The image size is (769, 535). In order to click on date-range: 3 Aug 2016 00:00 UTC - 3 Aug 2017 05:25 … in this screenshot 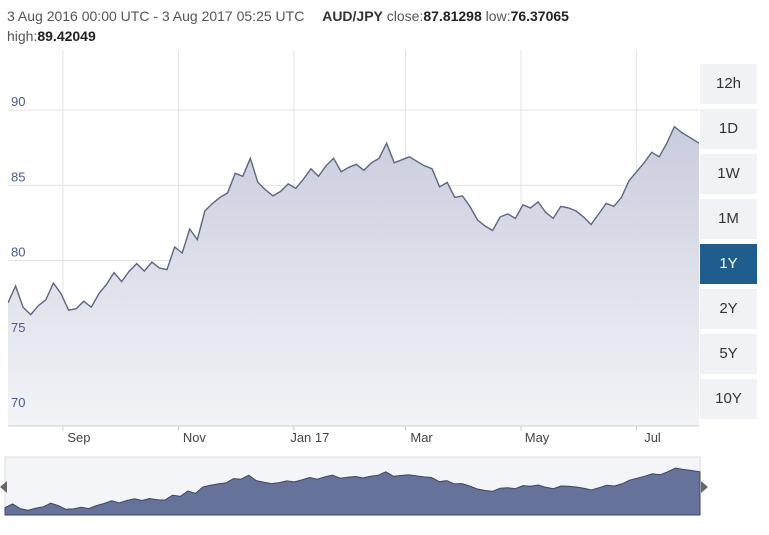, I will do `click(156, 16)`.